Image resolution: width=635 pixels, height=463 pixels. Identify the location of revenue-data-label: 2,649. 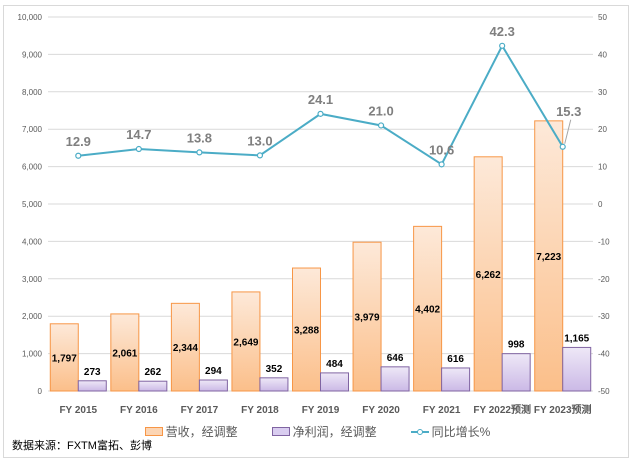
(245, 342).